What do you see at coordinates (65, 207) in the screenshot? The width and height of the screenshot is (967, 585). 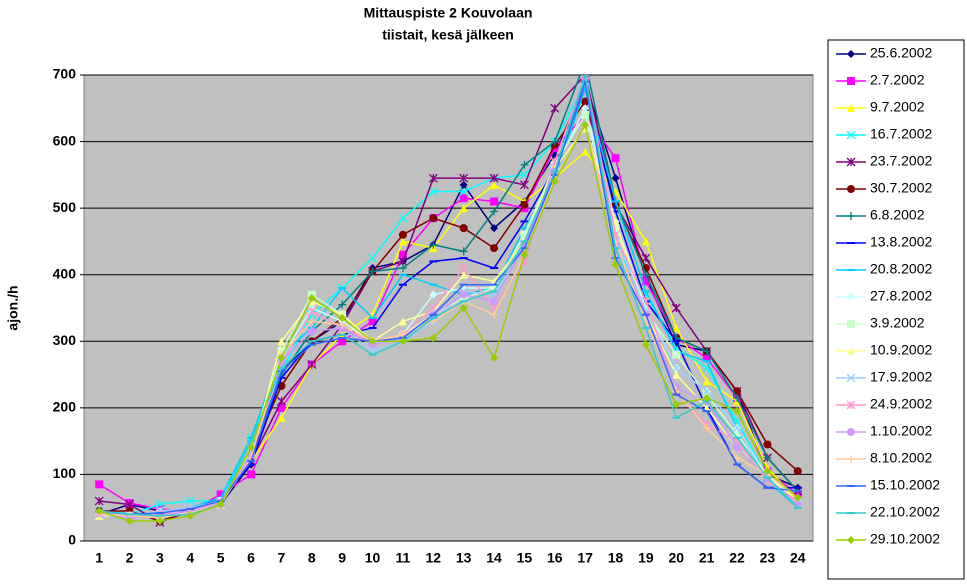 I see `y-tick-label: 500` at bounding box center [65, 207].